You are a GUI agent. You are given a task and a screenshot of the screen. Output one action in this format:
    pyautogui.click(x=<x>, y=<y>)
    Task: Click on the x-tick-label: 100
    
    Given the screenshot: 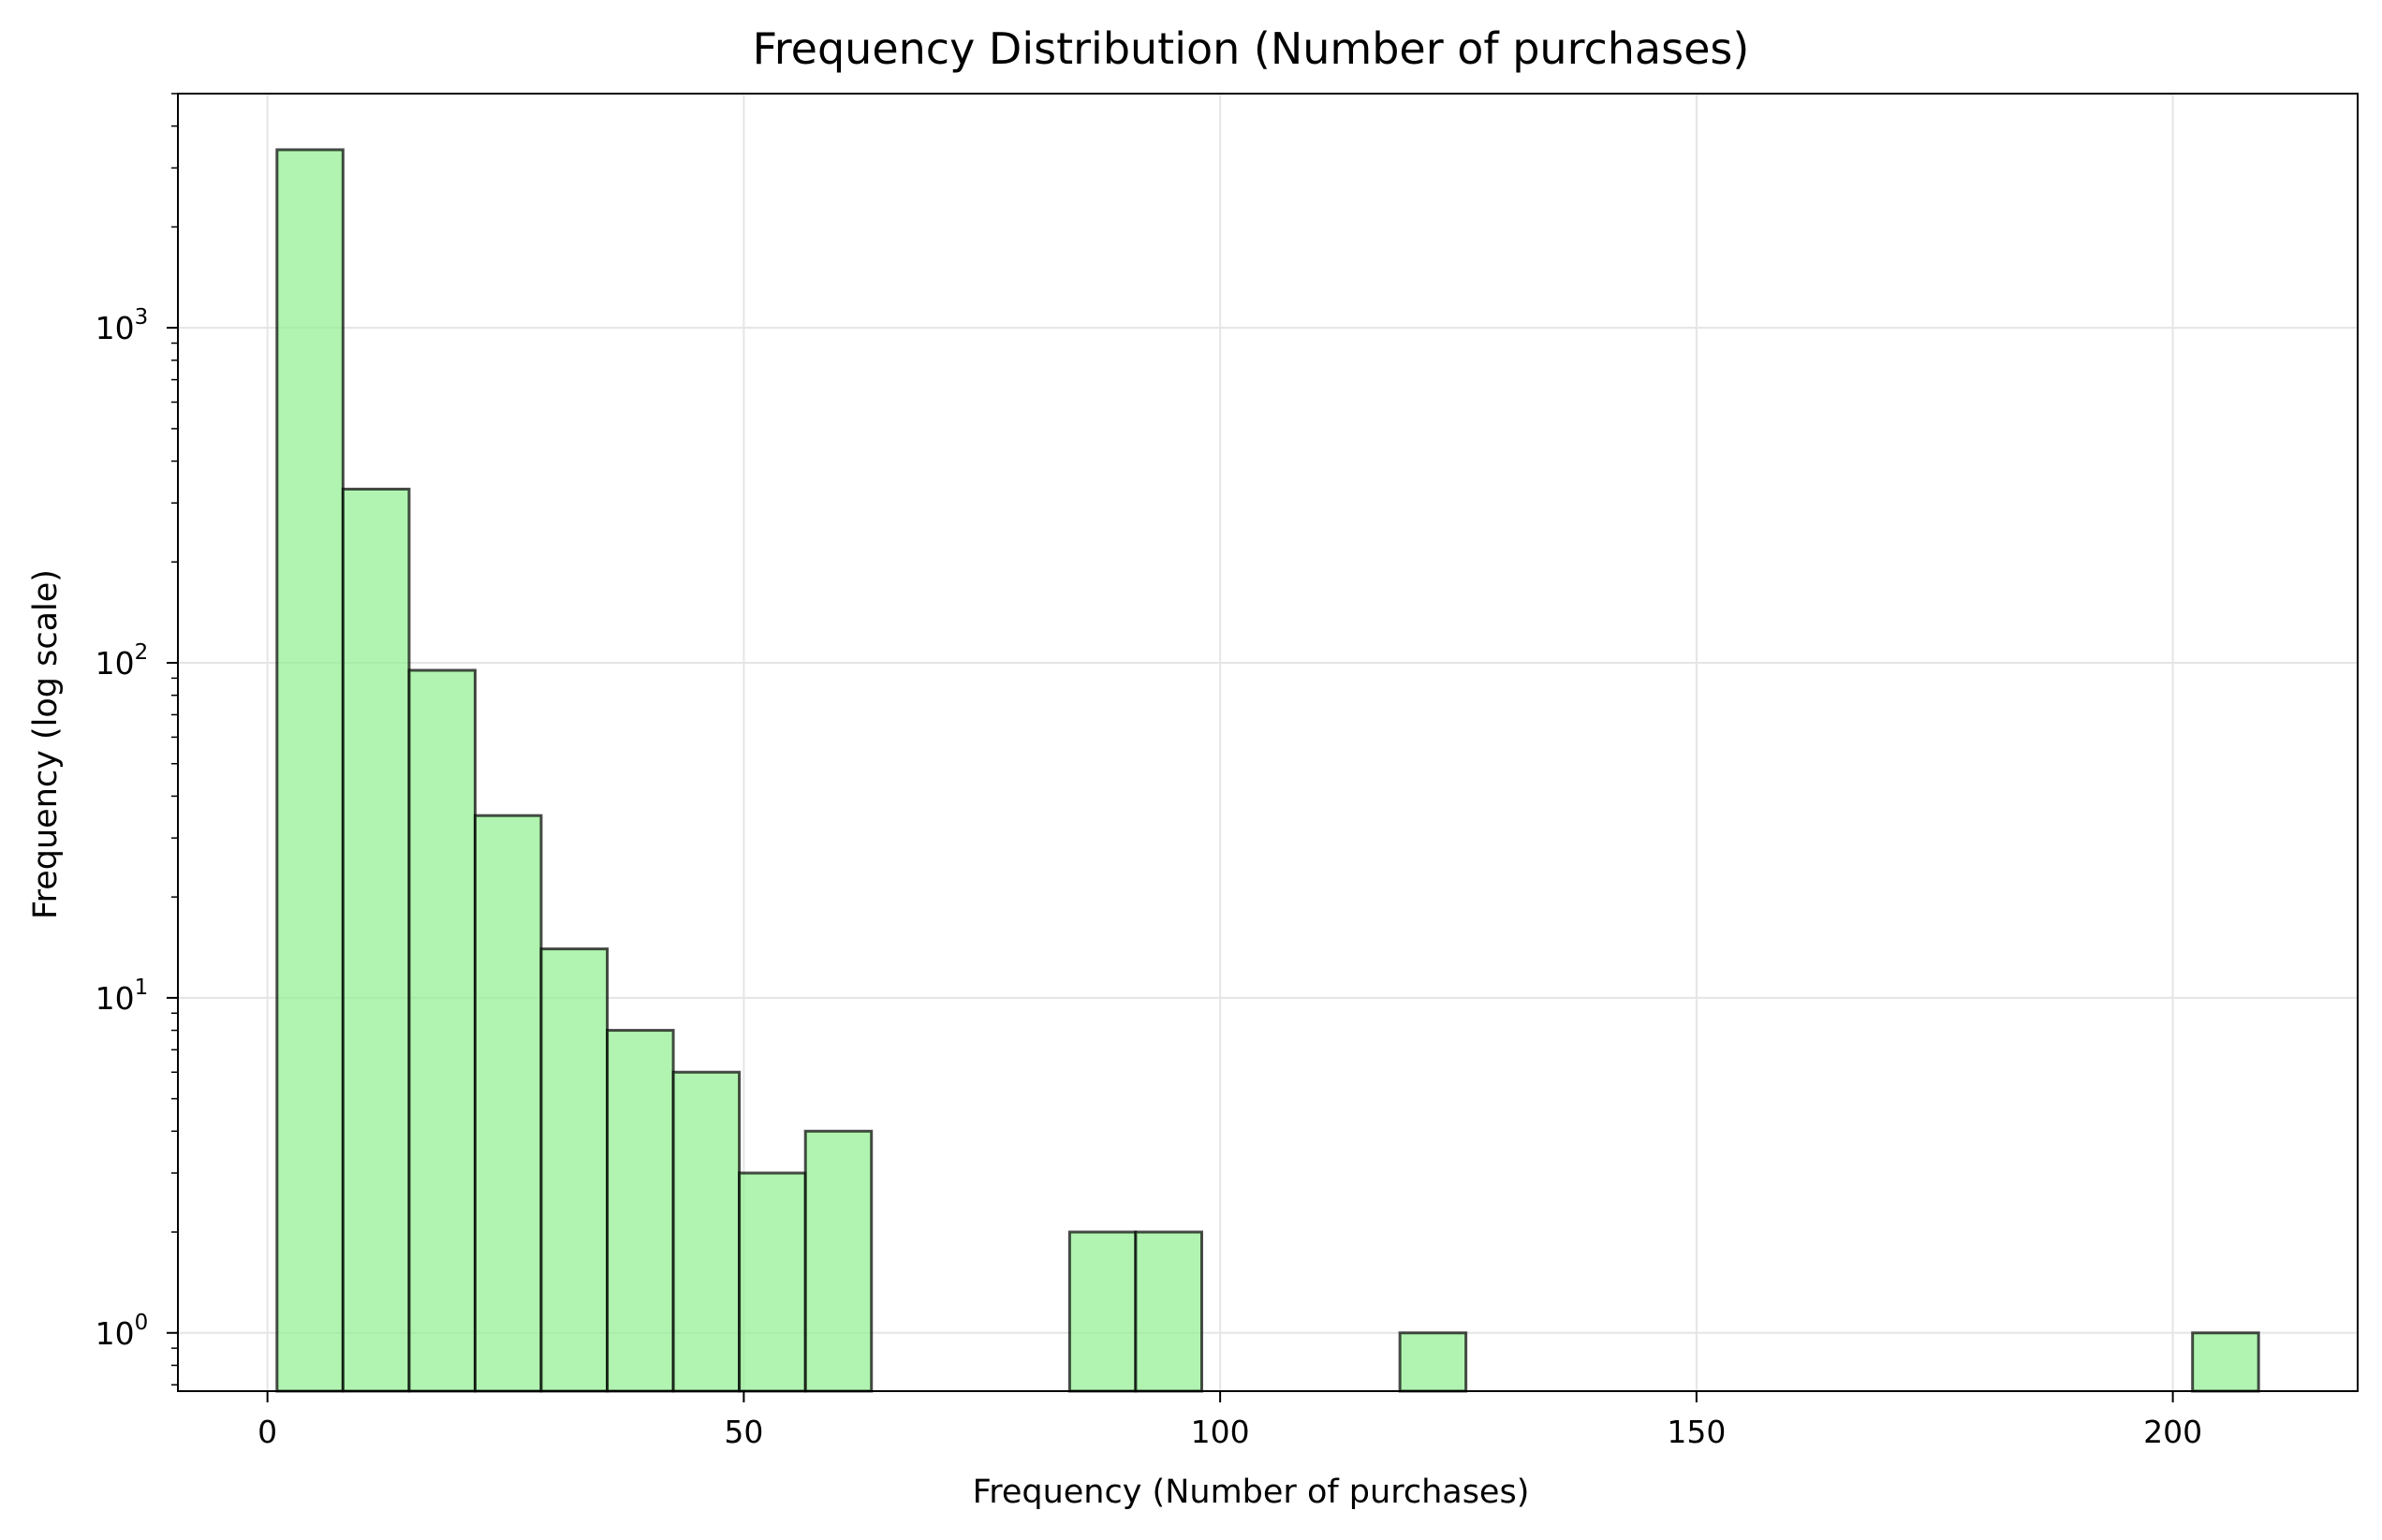 What is the action you would take?
    pyautogui.click(x=1220, y=1432)
    